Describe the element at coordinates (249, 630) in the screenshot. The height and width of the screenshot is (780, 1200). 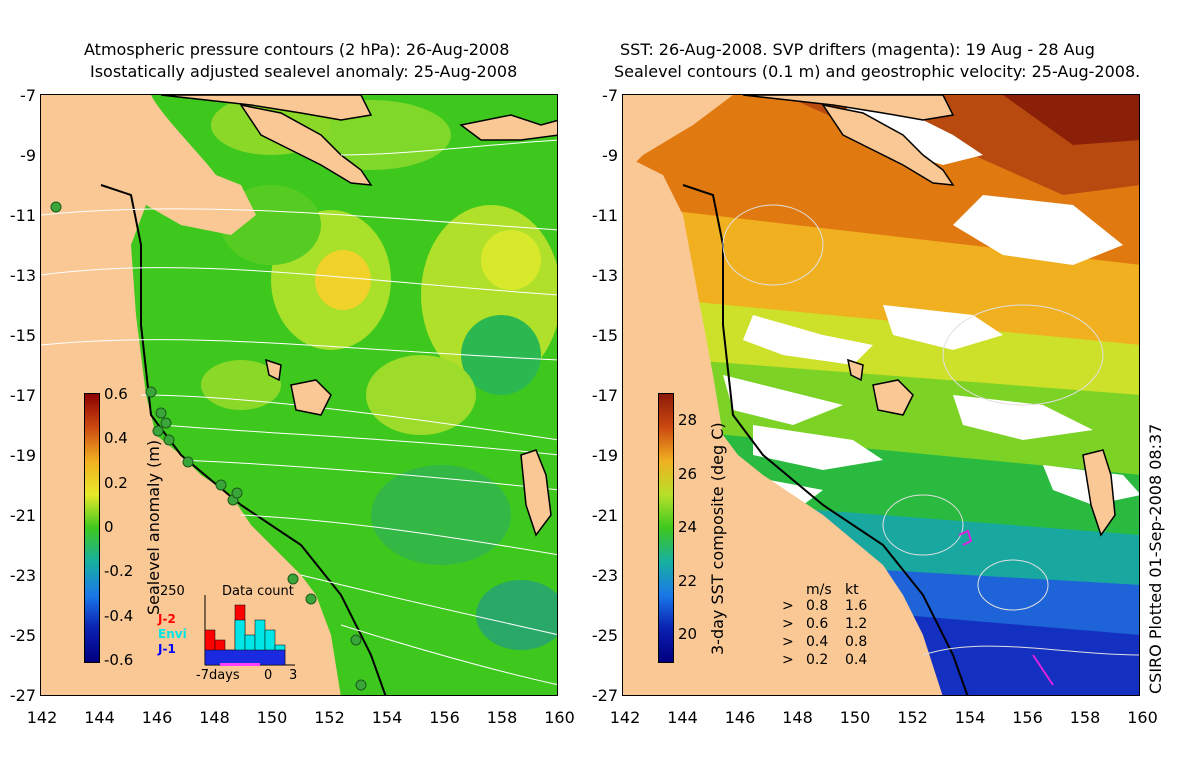
I see `histogram-bars` at that location.